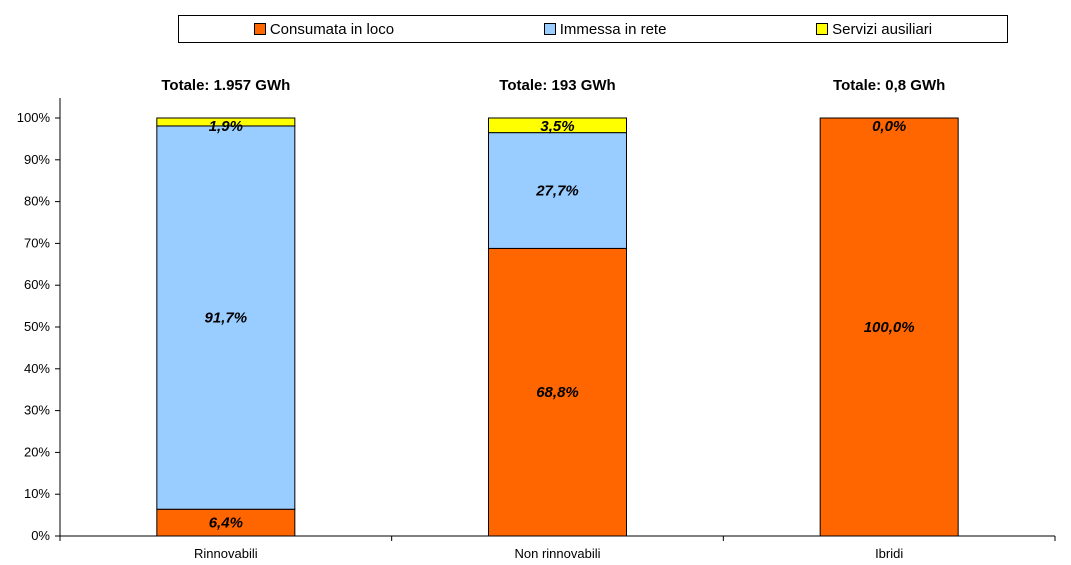  What do you see at coordinates (889, 126) in the screenshot?
I see `data-label: 0,0%` at bounding box center [889, 126].